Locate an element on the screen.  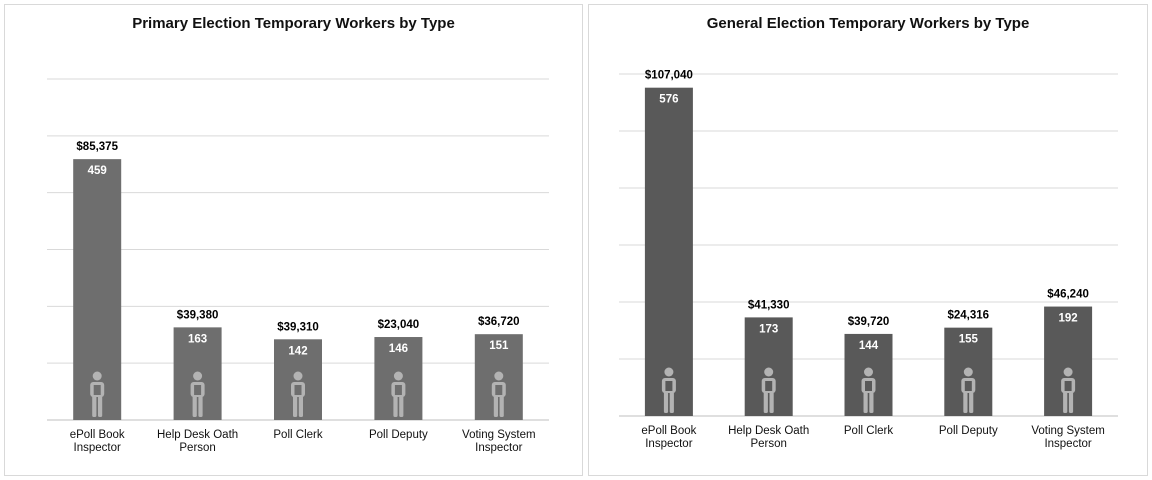
bar-group: 146 $23,040 Poll Deputy is located at coordinates (398, 380).